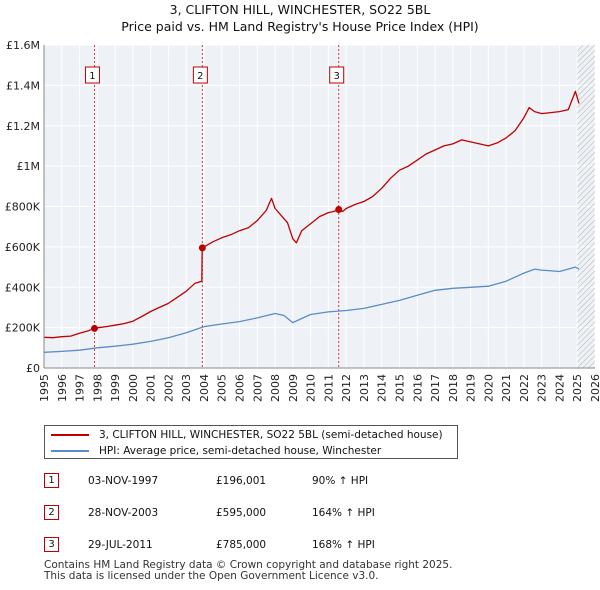 This screenshot has width=600, height=590. Describe the element at coordinates (524, 388) in the screenshot. I see `x-tick-label: 2022` at that location.